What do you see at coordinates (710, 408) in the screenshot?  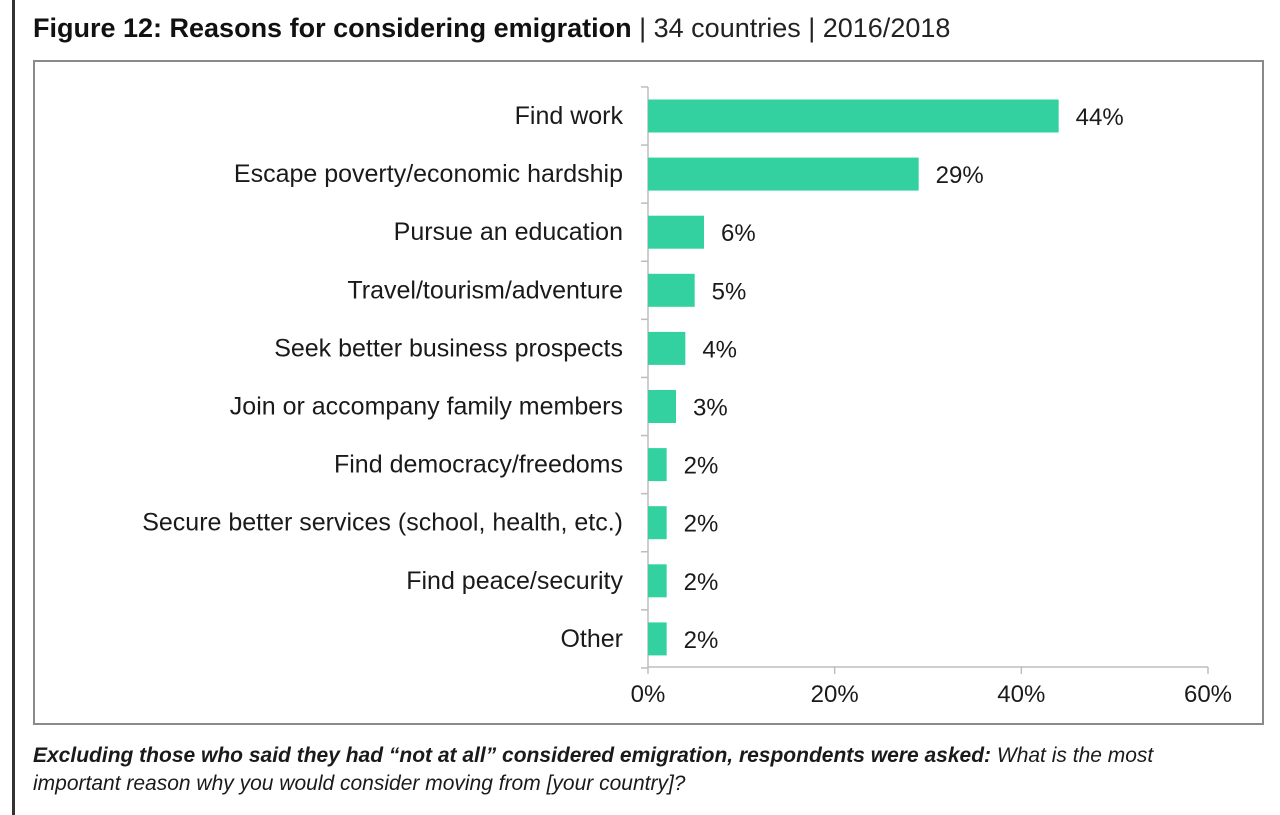 I see `bar-value-label: 3%` at bounding box center [710, 408].